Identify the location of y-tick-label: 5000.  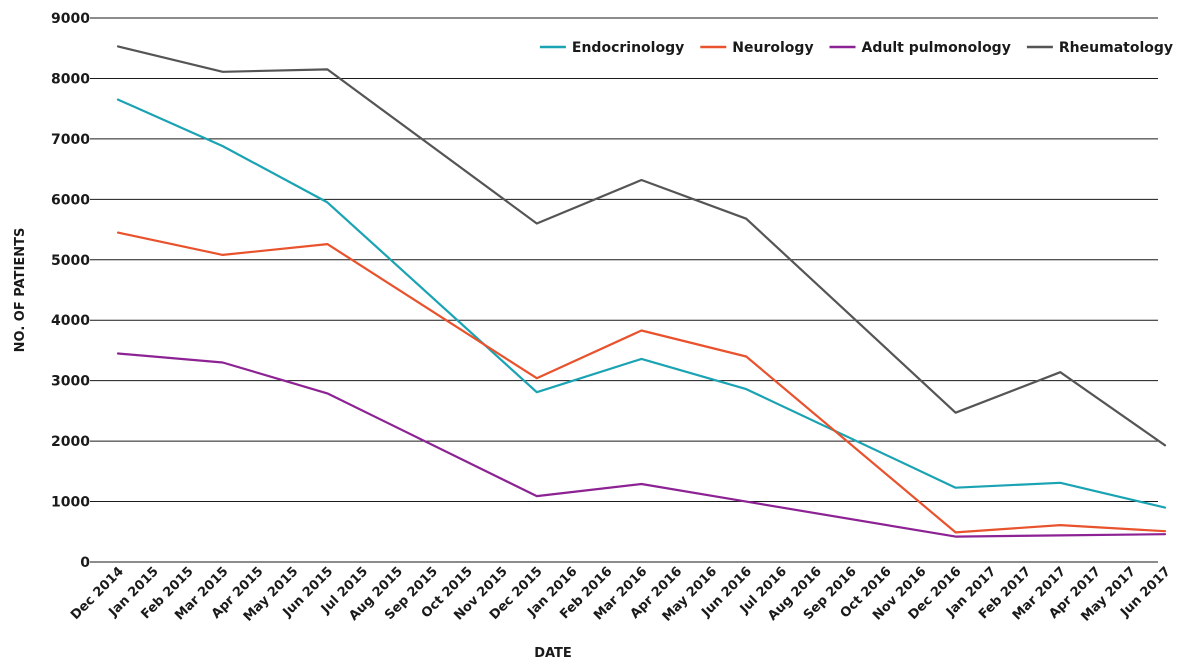
(70, 261).